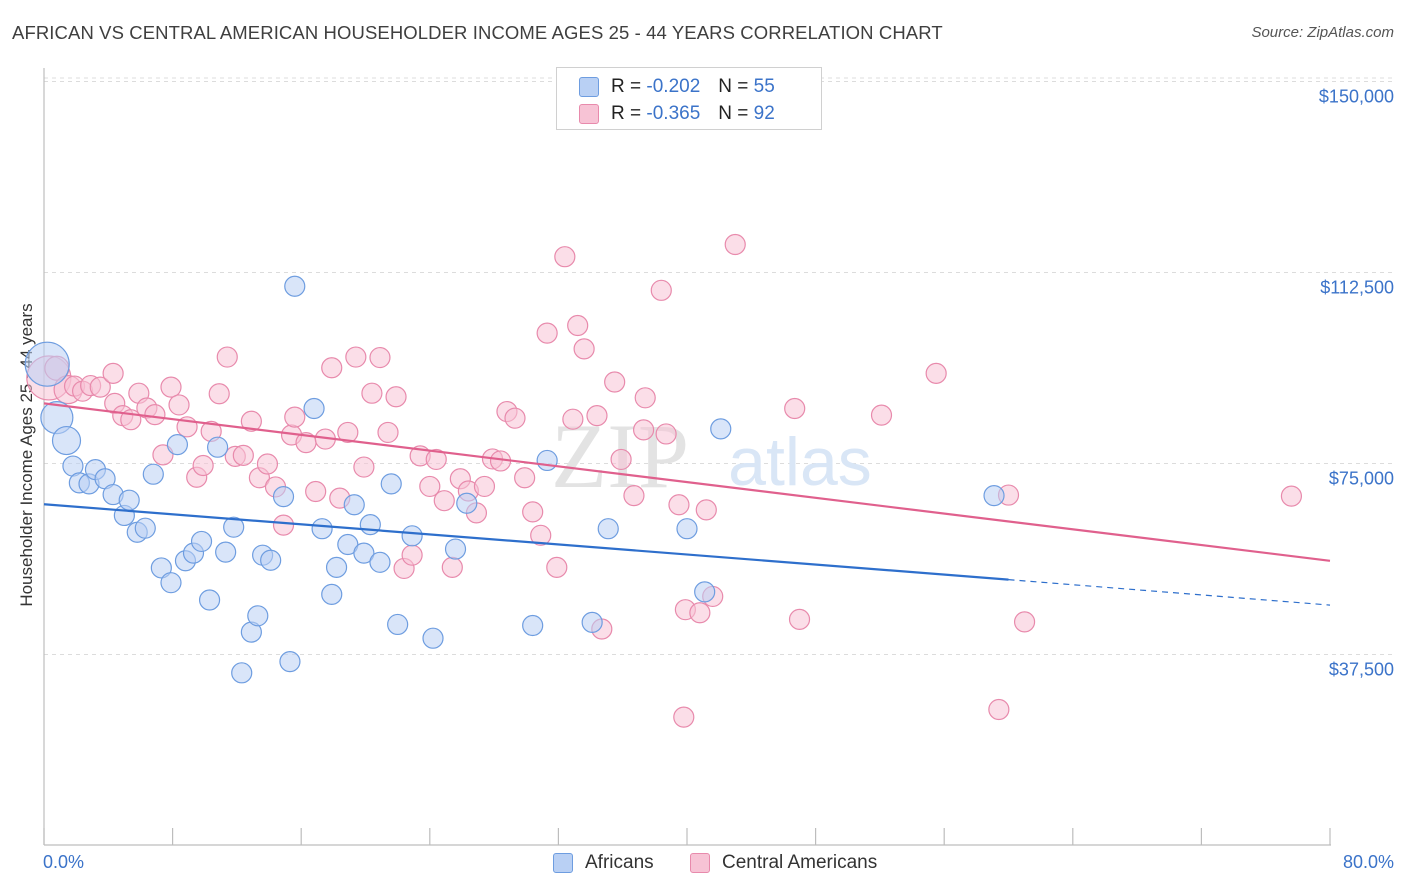 This screenshot has width=1406, height=892. Describe the element at coordinates (700, 863) in the screenshot. I see `central-americans-swatch` at that location.